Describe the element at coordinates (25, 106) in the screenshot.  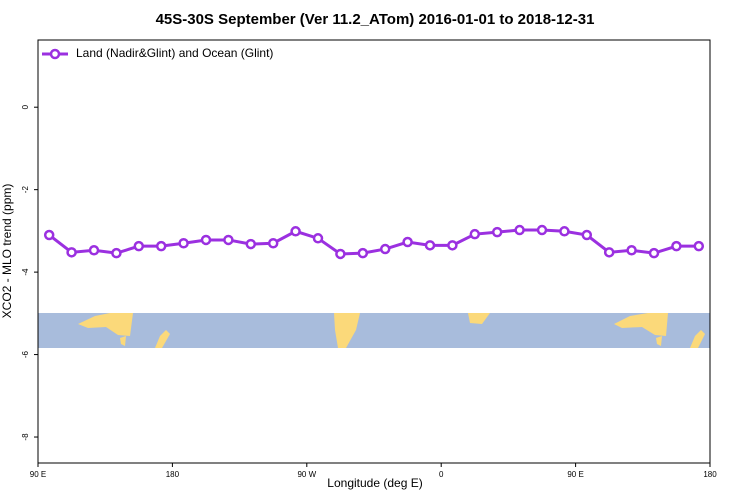
I see `y-tick-label: 0` at that location.